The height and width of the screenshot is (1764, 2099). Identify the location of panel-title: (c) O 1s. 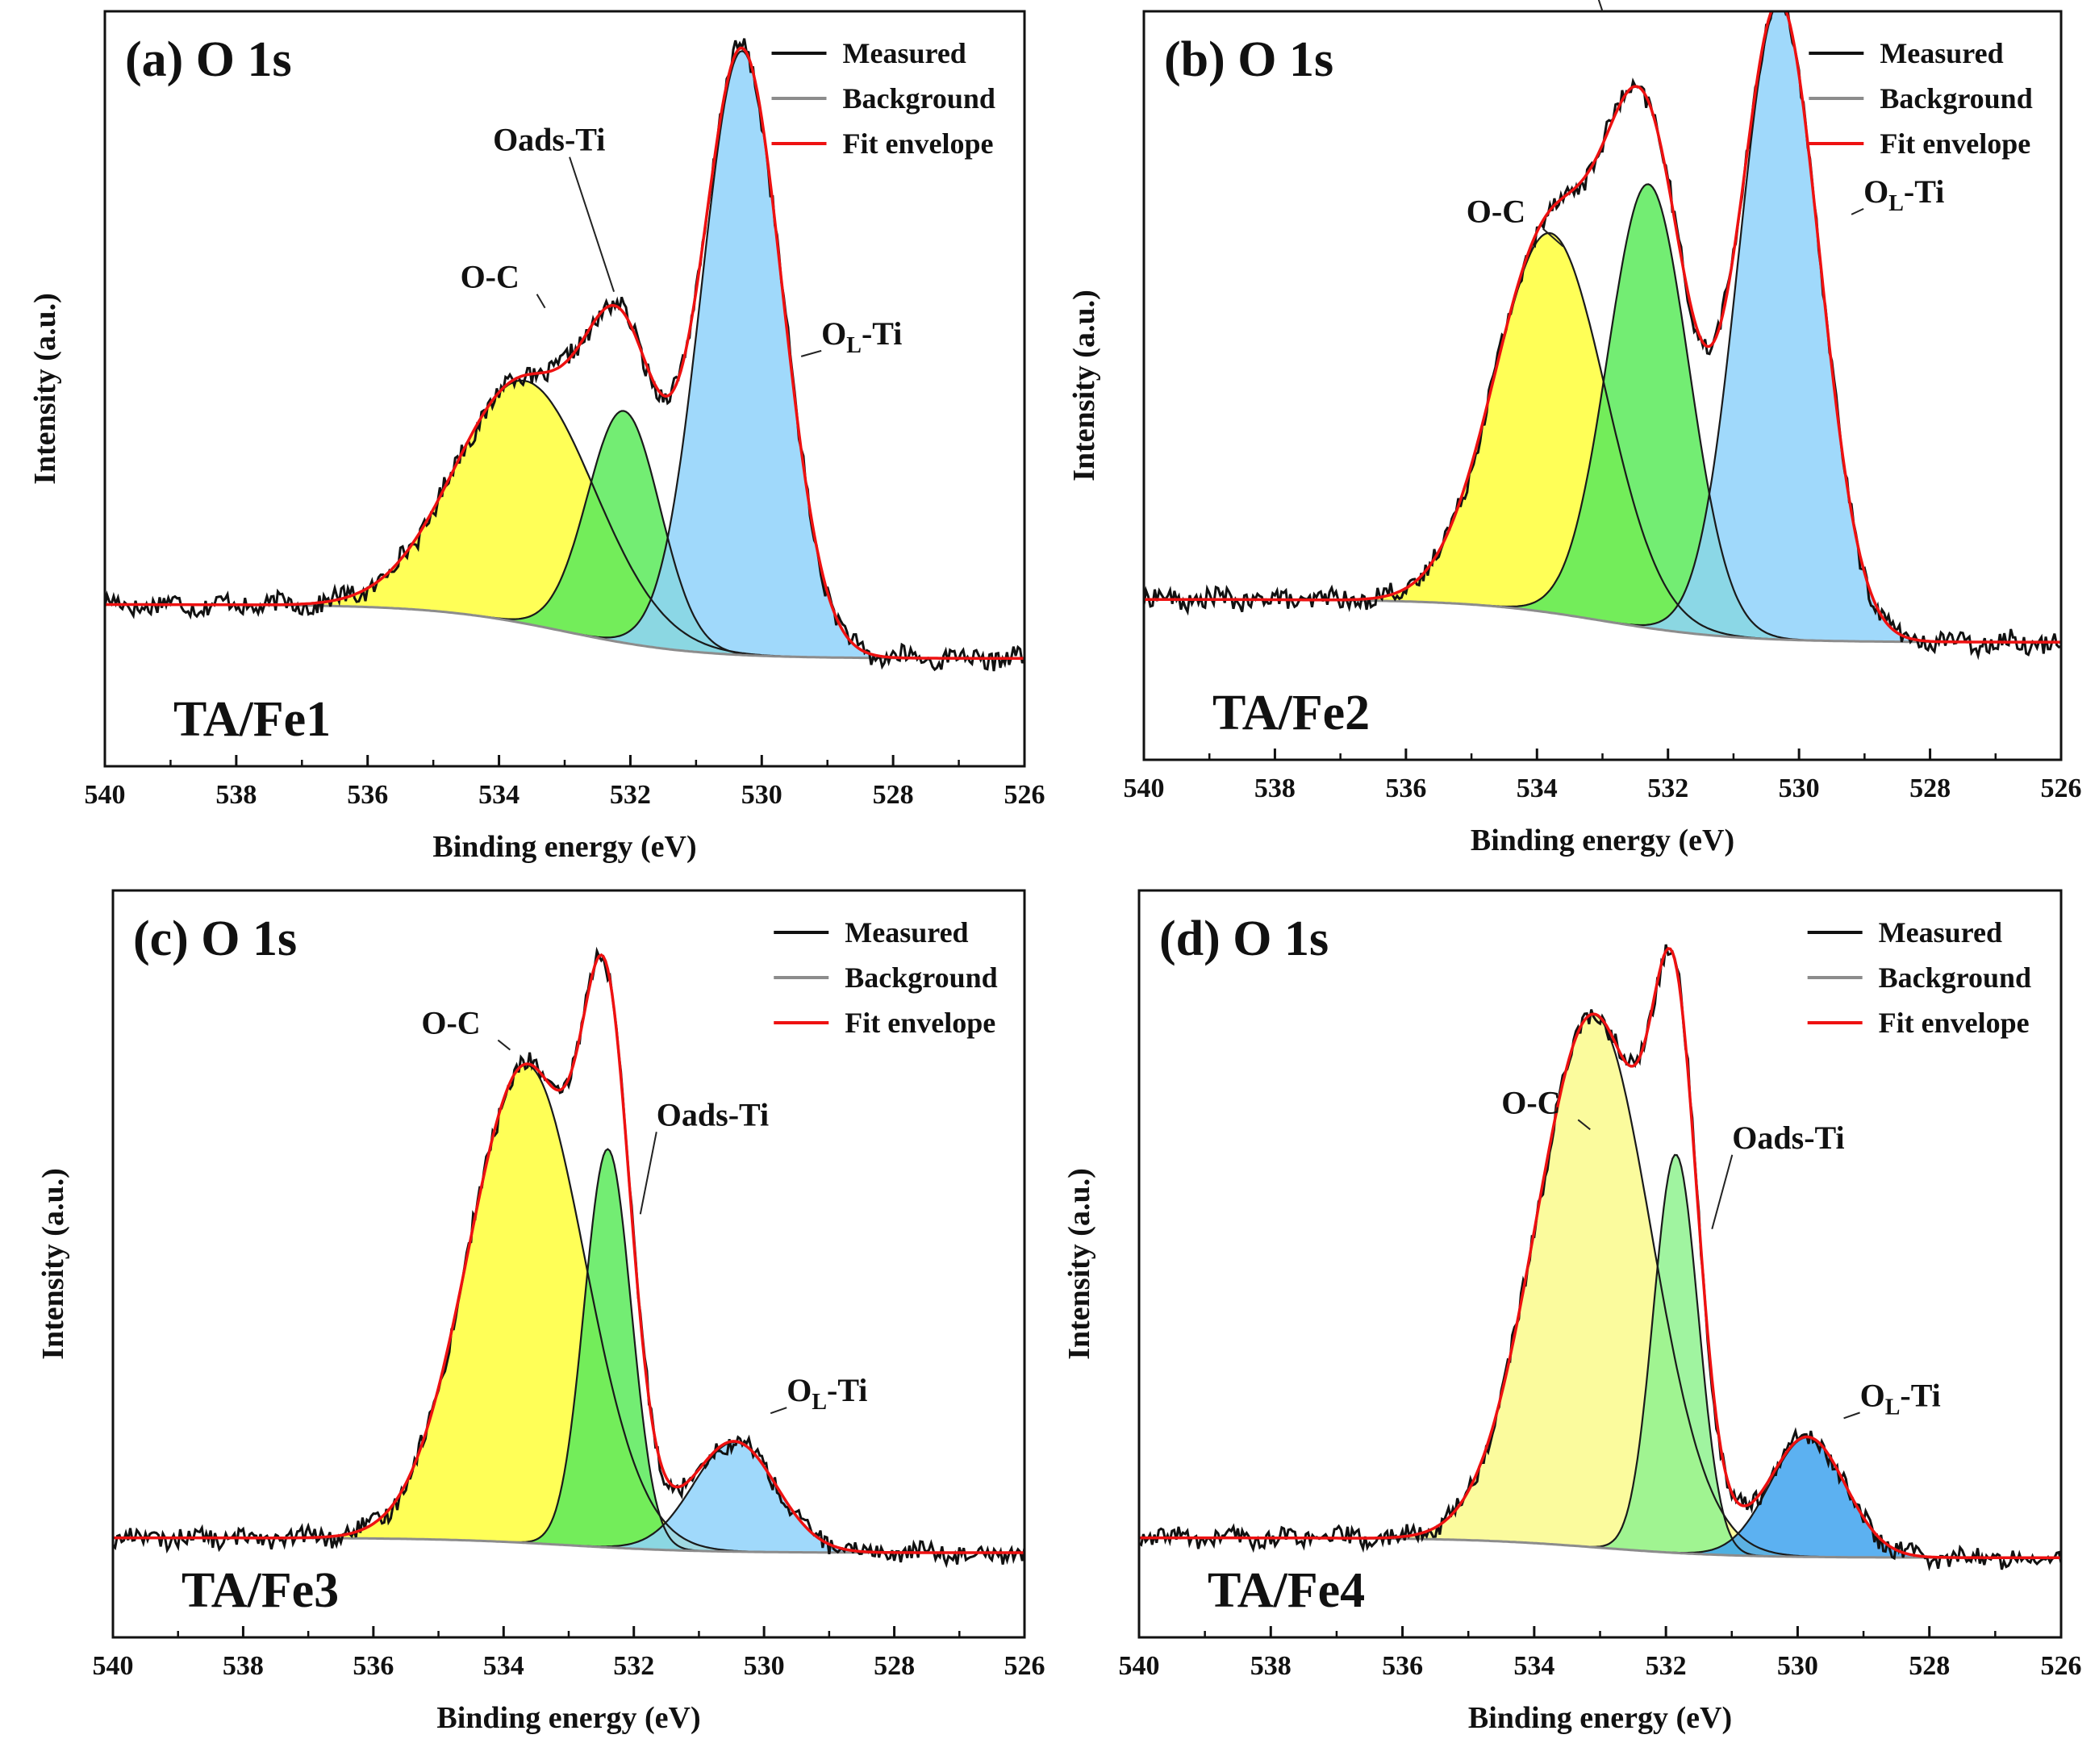
(215, 938).